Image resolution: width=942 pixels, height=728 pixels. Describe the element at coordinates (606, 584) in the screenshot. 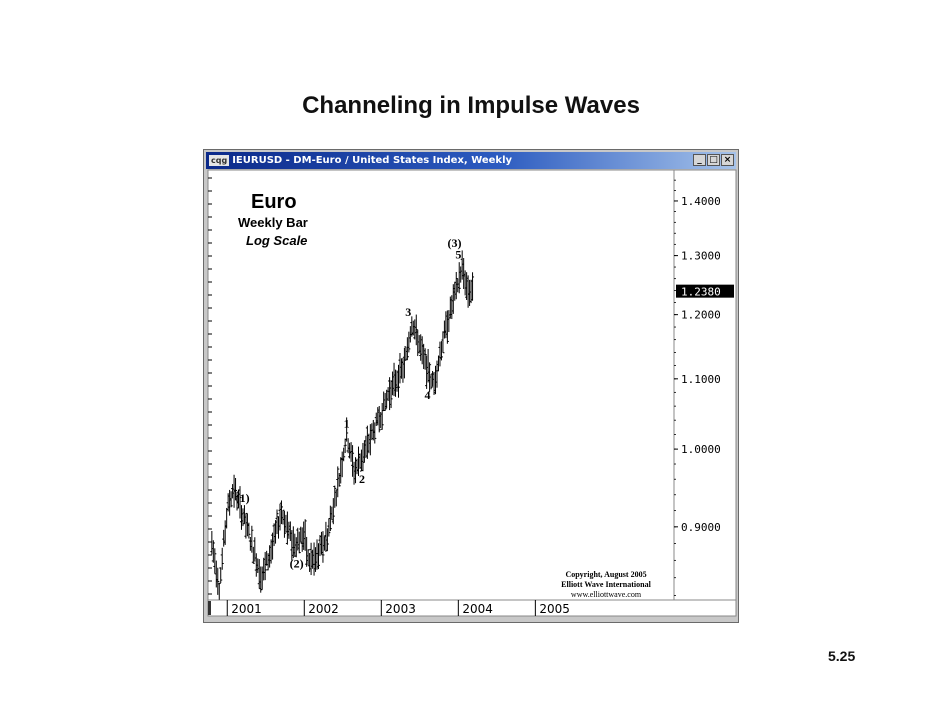

I see `copyright-line: Elliott Wave International` at that location.